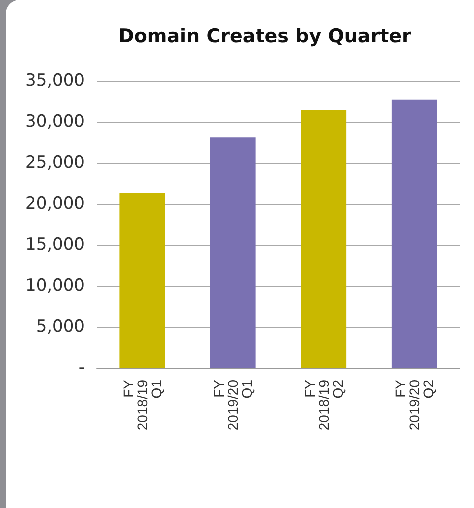 The height and width of the screenshot is (508, 474). I want to click on x-tick-label: FY 2018/19 Q1, so click(142, 405).